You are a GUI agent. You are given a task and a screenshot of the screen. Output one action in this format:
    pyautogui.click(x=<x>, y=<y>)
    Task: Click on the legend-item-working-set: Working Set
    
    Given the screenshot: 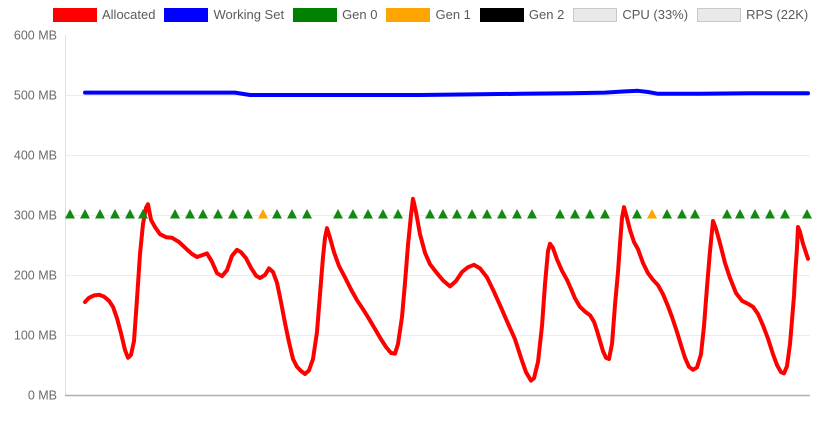 What is the action you would take?
    pyautogui.click(x=224, y=15)
    